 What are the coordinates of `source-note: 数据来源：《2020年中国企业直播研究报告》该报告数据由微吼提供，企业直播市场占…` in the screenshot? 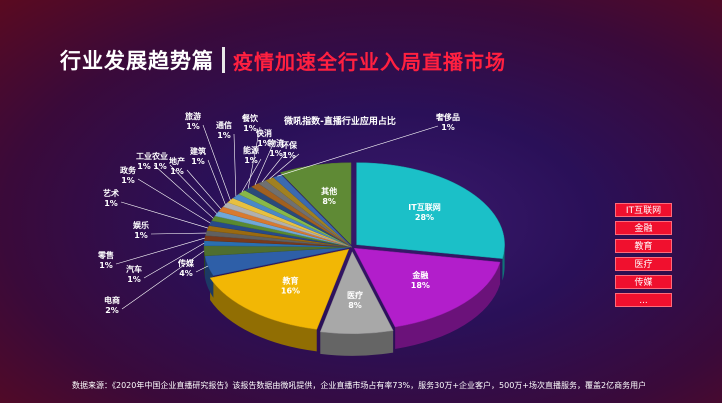 It's located at (359, 385).